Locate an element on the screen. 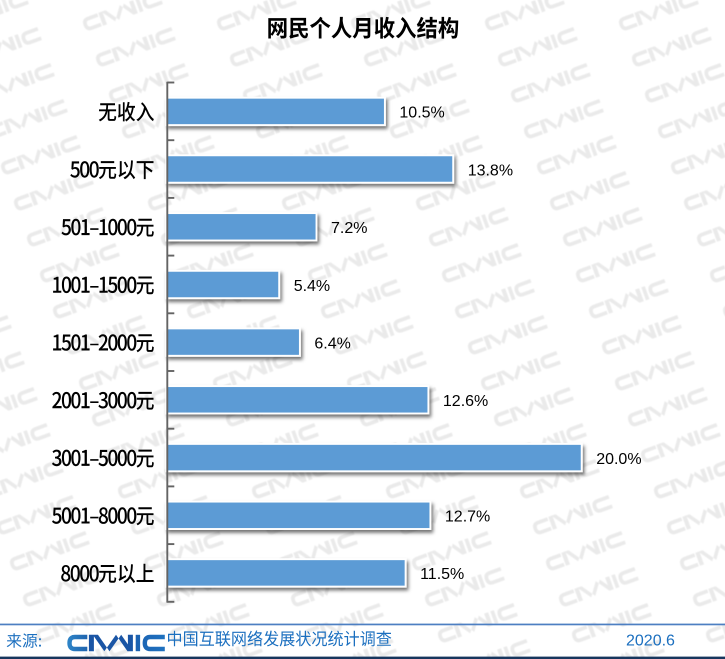 Image resolution: width=725 pixels, height=659 pixels. svg-text: 11.5% is located at coordinates (442, 574).